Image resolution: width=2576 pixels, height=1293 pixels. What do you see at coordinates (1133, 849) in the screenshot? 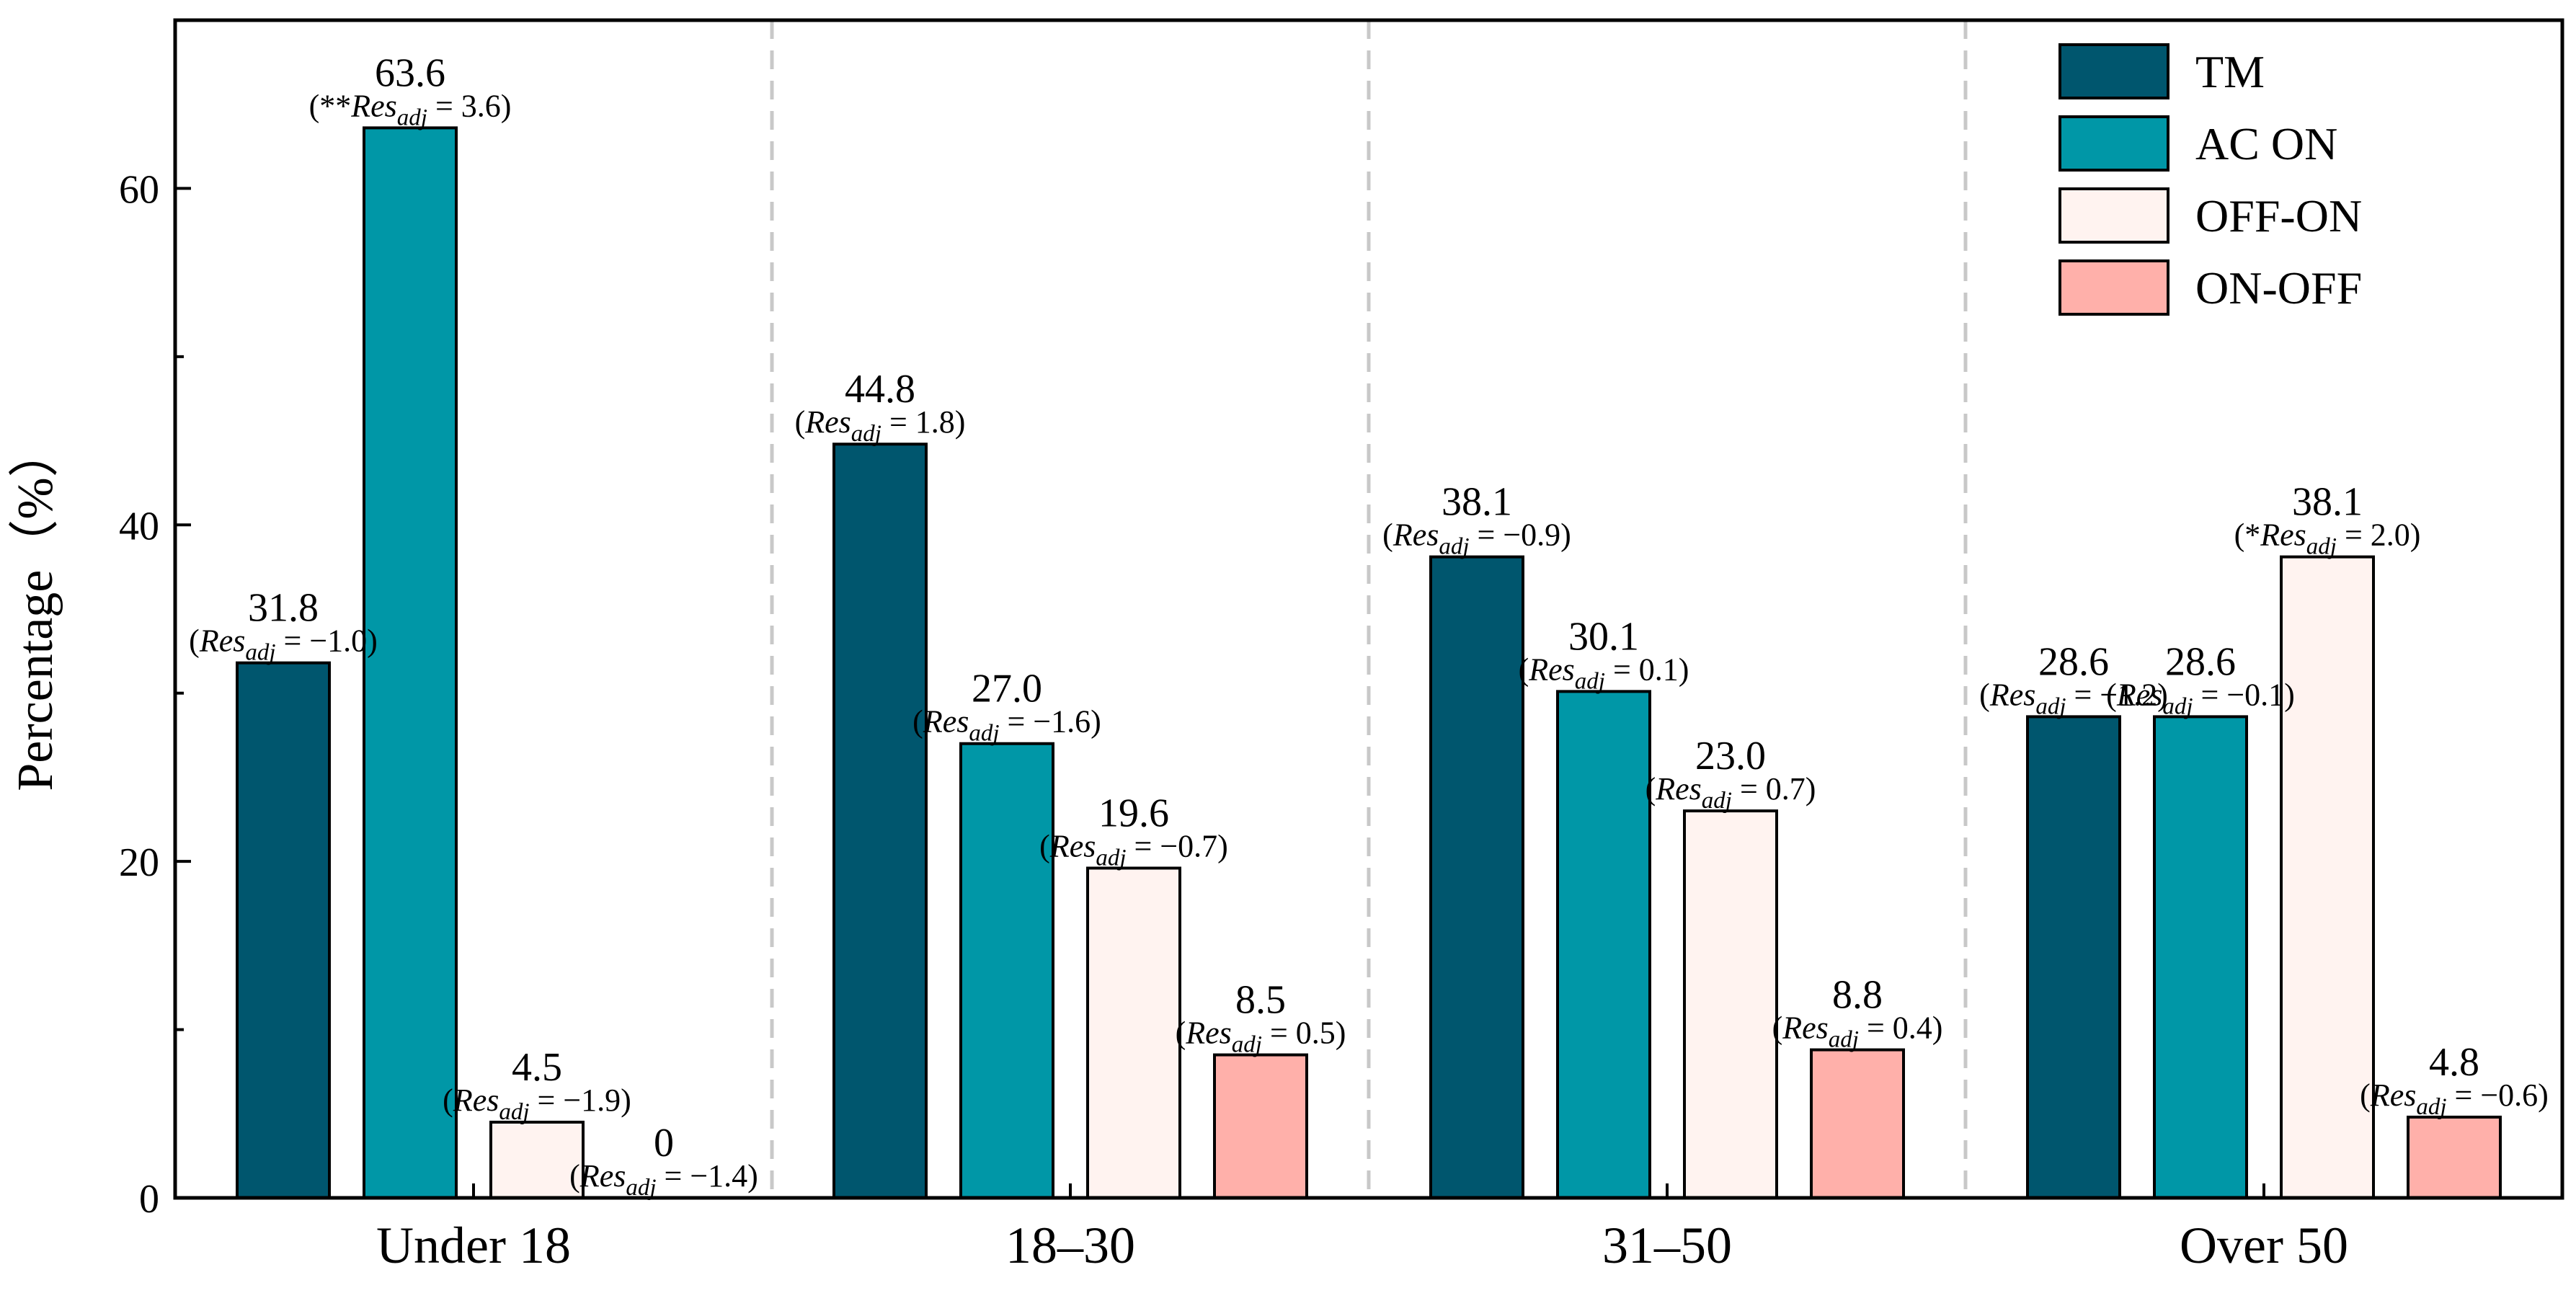
I see `residual-annotation: (Resadj = −0.7)` at bounding box center [1133, 849].